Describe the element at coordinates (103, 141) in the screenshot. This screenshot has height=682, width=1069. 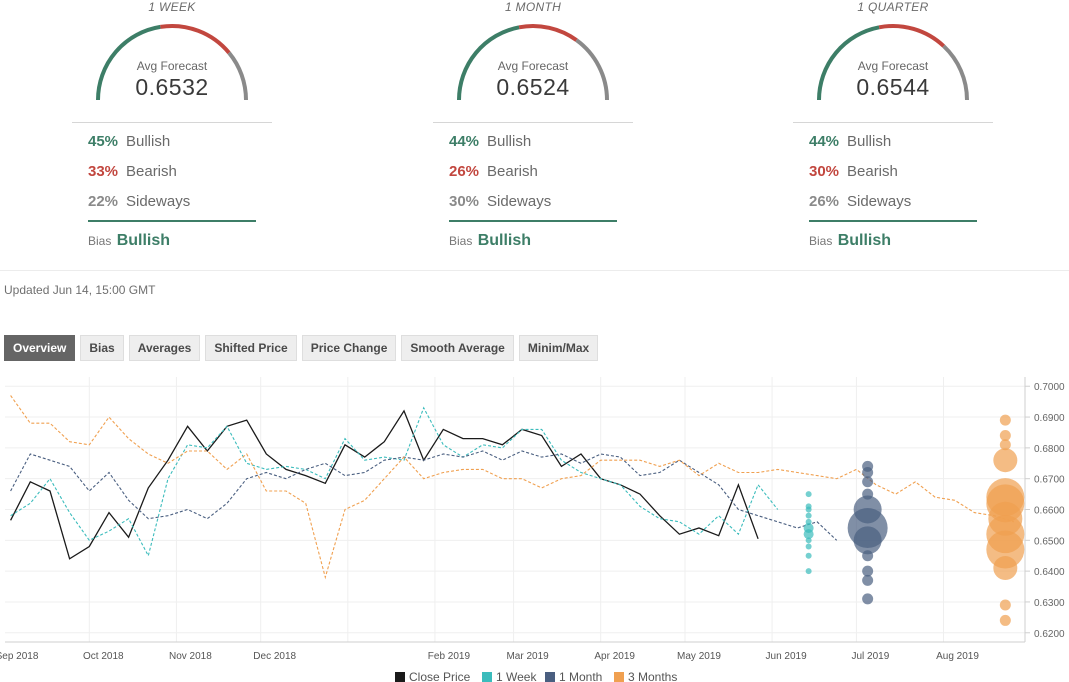
I see `bullish-percent: 45%` at that location.